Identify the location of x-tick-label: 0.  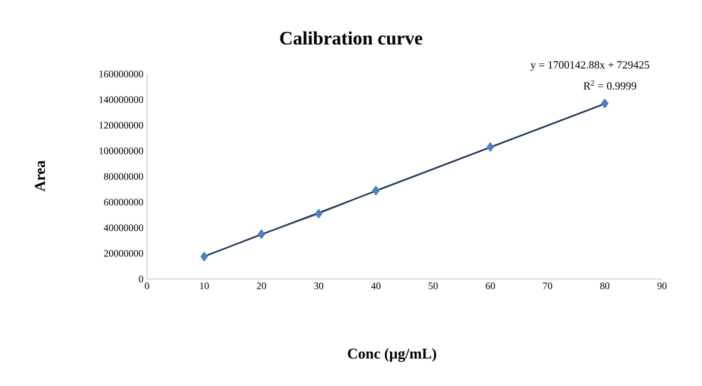
(147, 286).